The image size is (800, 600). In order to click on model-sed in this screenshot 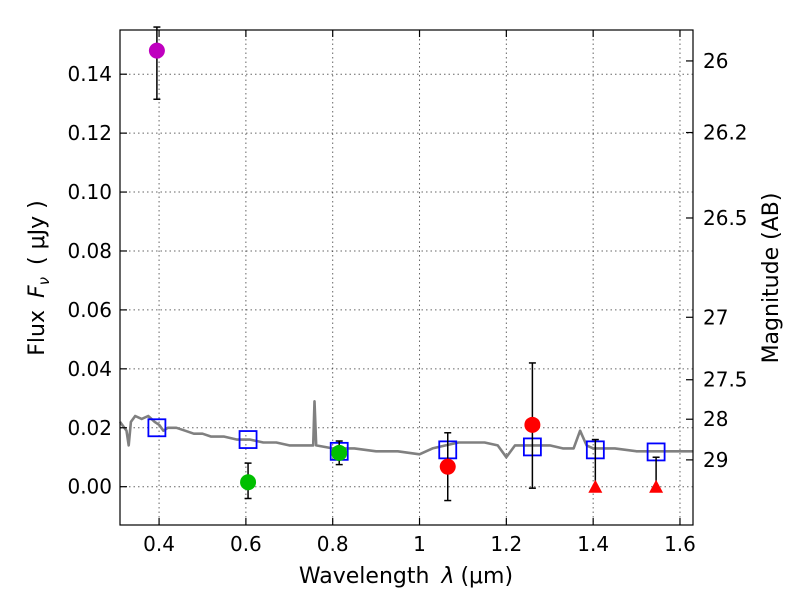, I will do `click(405, 429)`.